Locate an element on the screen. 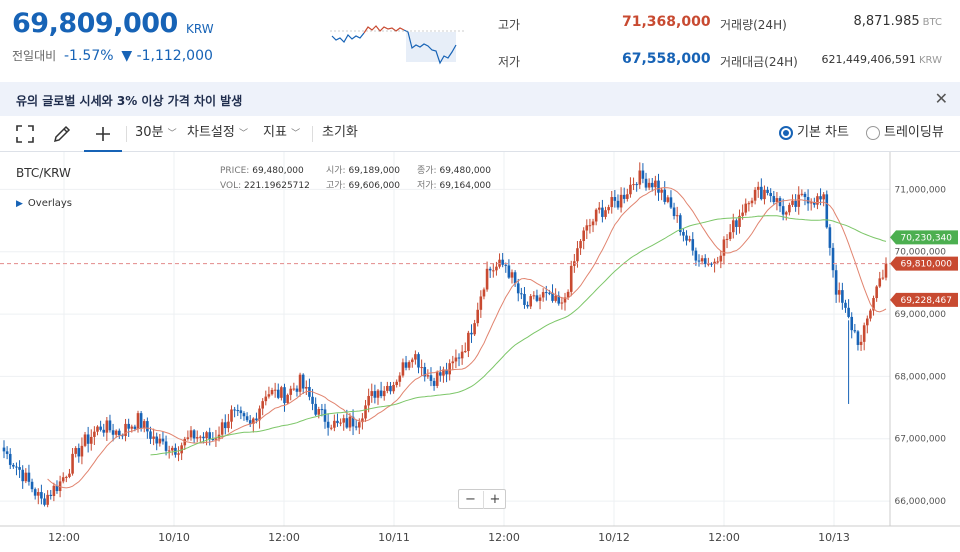 Image resolution: width=960 pixels, height=552 pixels. y-tick-label: 66,000,000 is located at coordinates (920, 502).